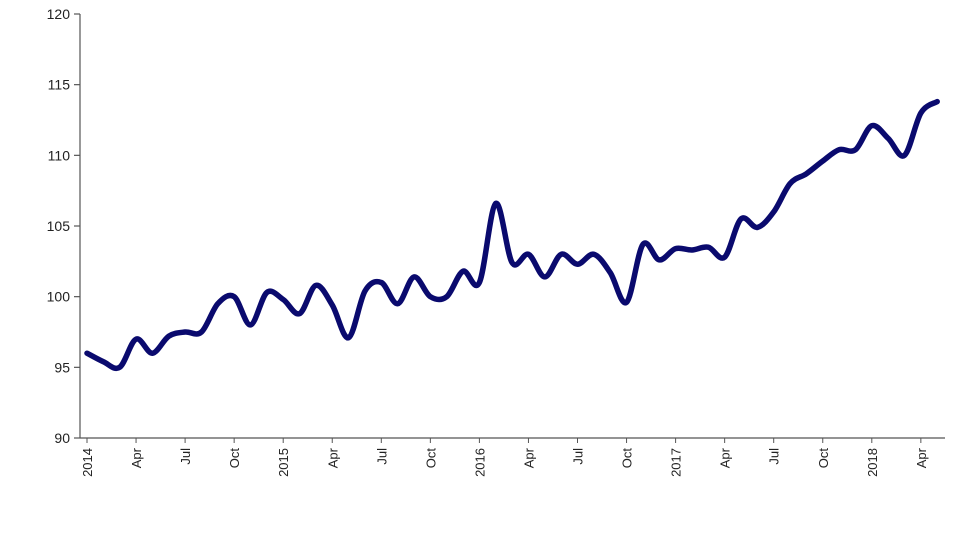  What do you see at coordinates (283, 462) in the screenshot?
I see `x-tick-label: 2015` at bounding box center [283, 462].